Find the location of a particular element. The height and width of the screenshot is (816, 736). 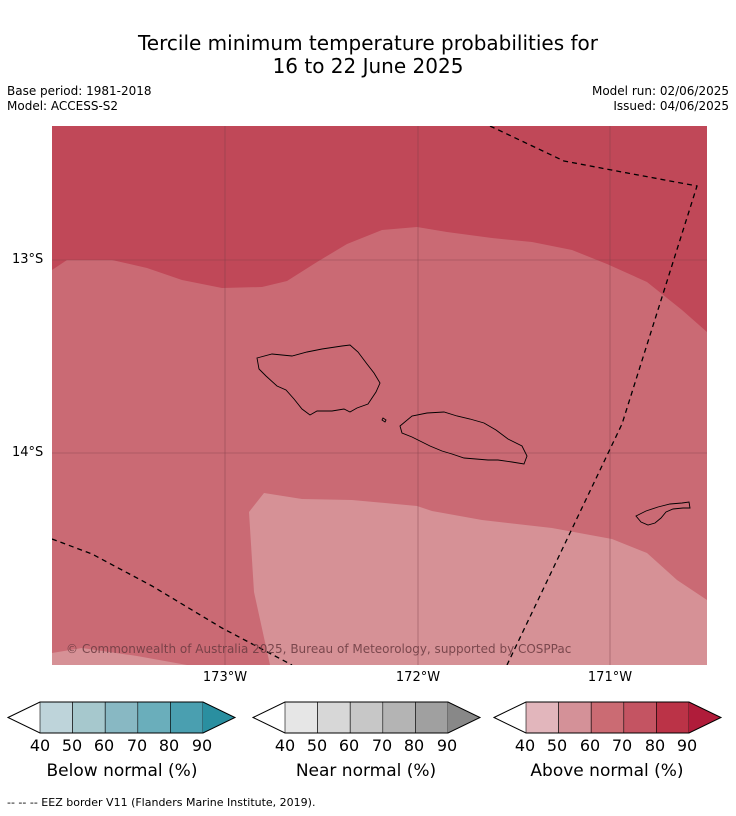

lat-label-13s: 13°S is located at coordinates (28, 259).